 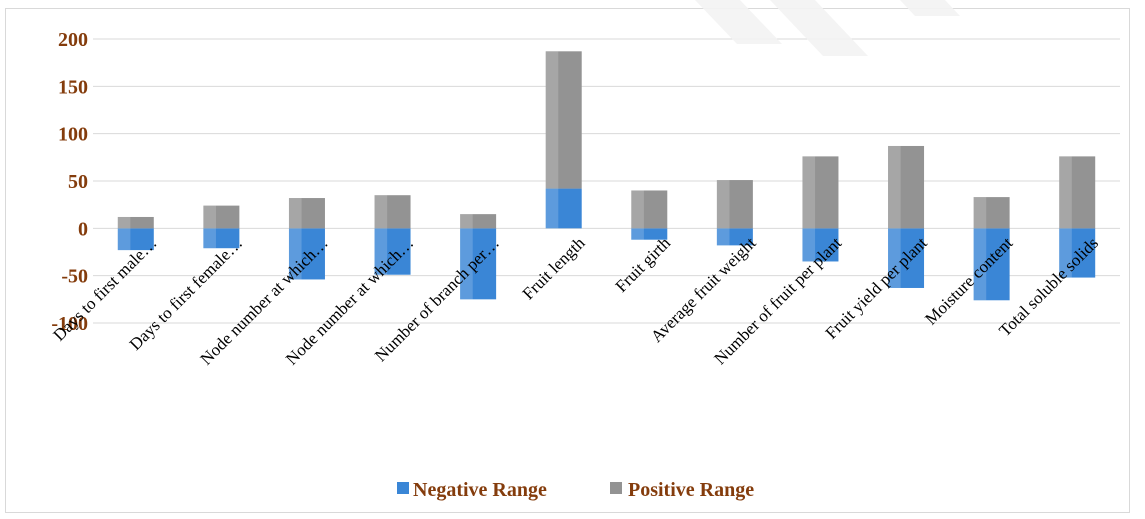 I want to click on y-tick-label: 50, so click(x=78, y=182).